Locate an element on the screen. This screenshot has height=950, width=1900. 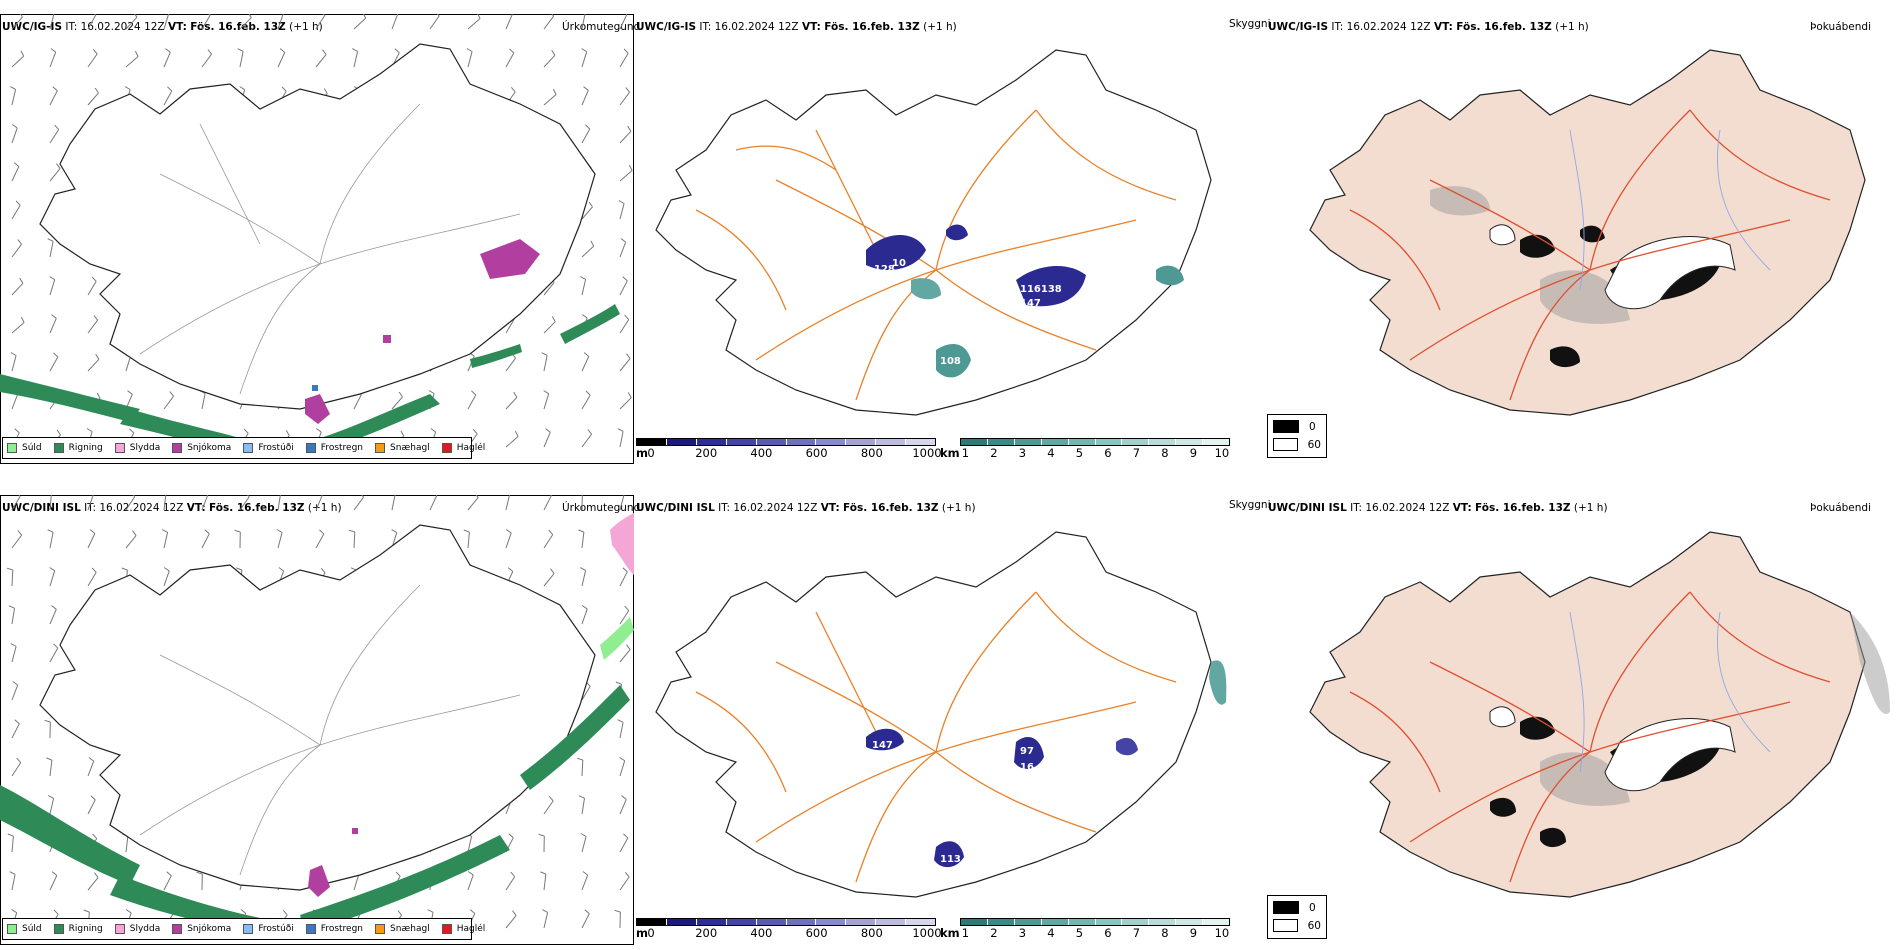
scale-unit: km is located at coordinates (950, 933).